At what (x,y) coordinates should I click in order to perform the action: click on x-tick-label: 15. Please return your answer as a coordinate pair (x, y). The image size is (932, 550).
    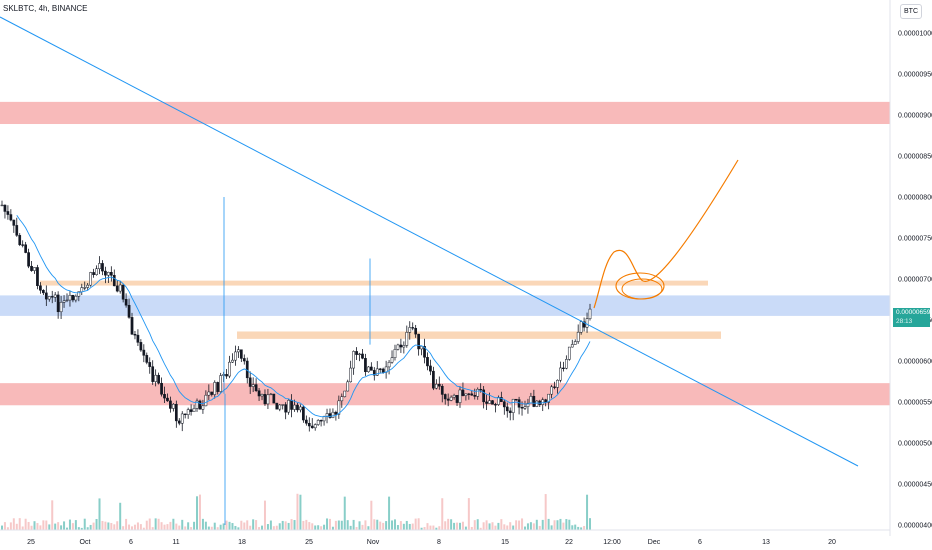
    Looking at the image, I should click on (505, 542).